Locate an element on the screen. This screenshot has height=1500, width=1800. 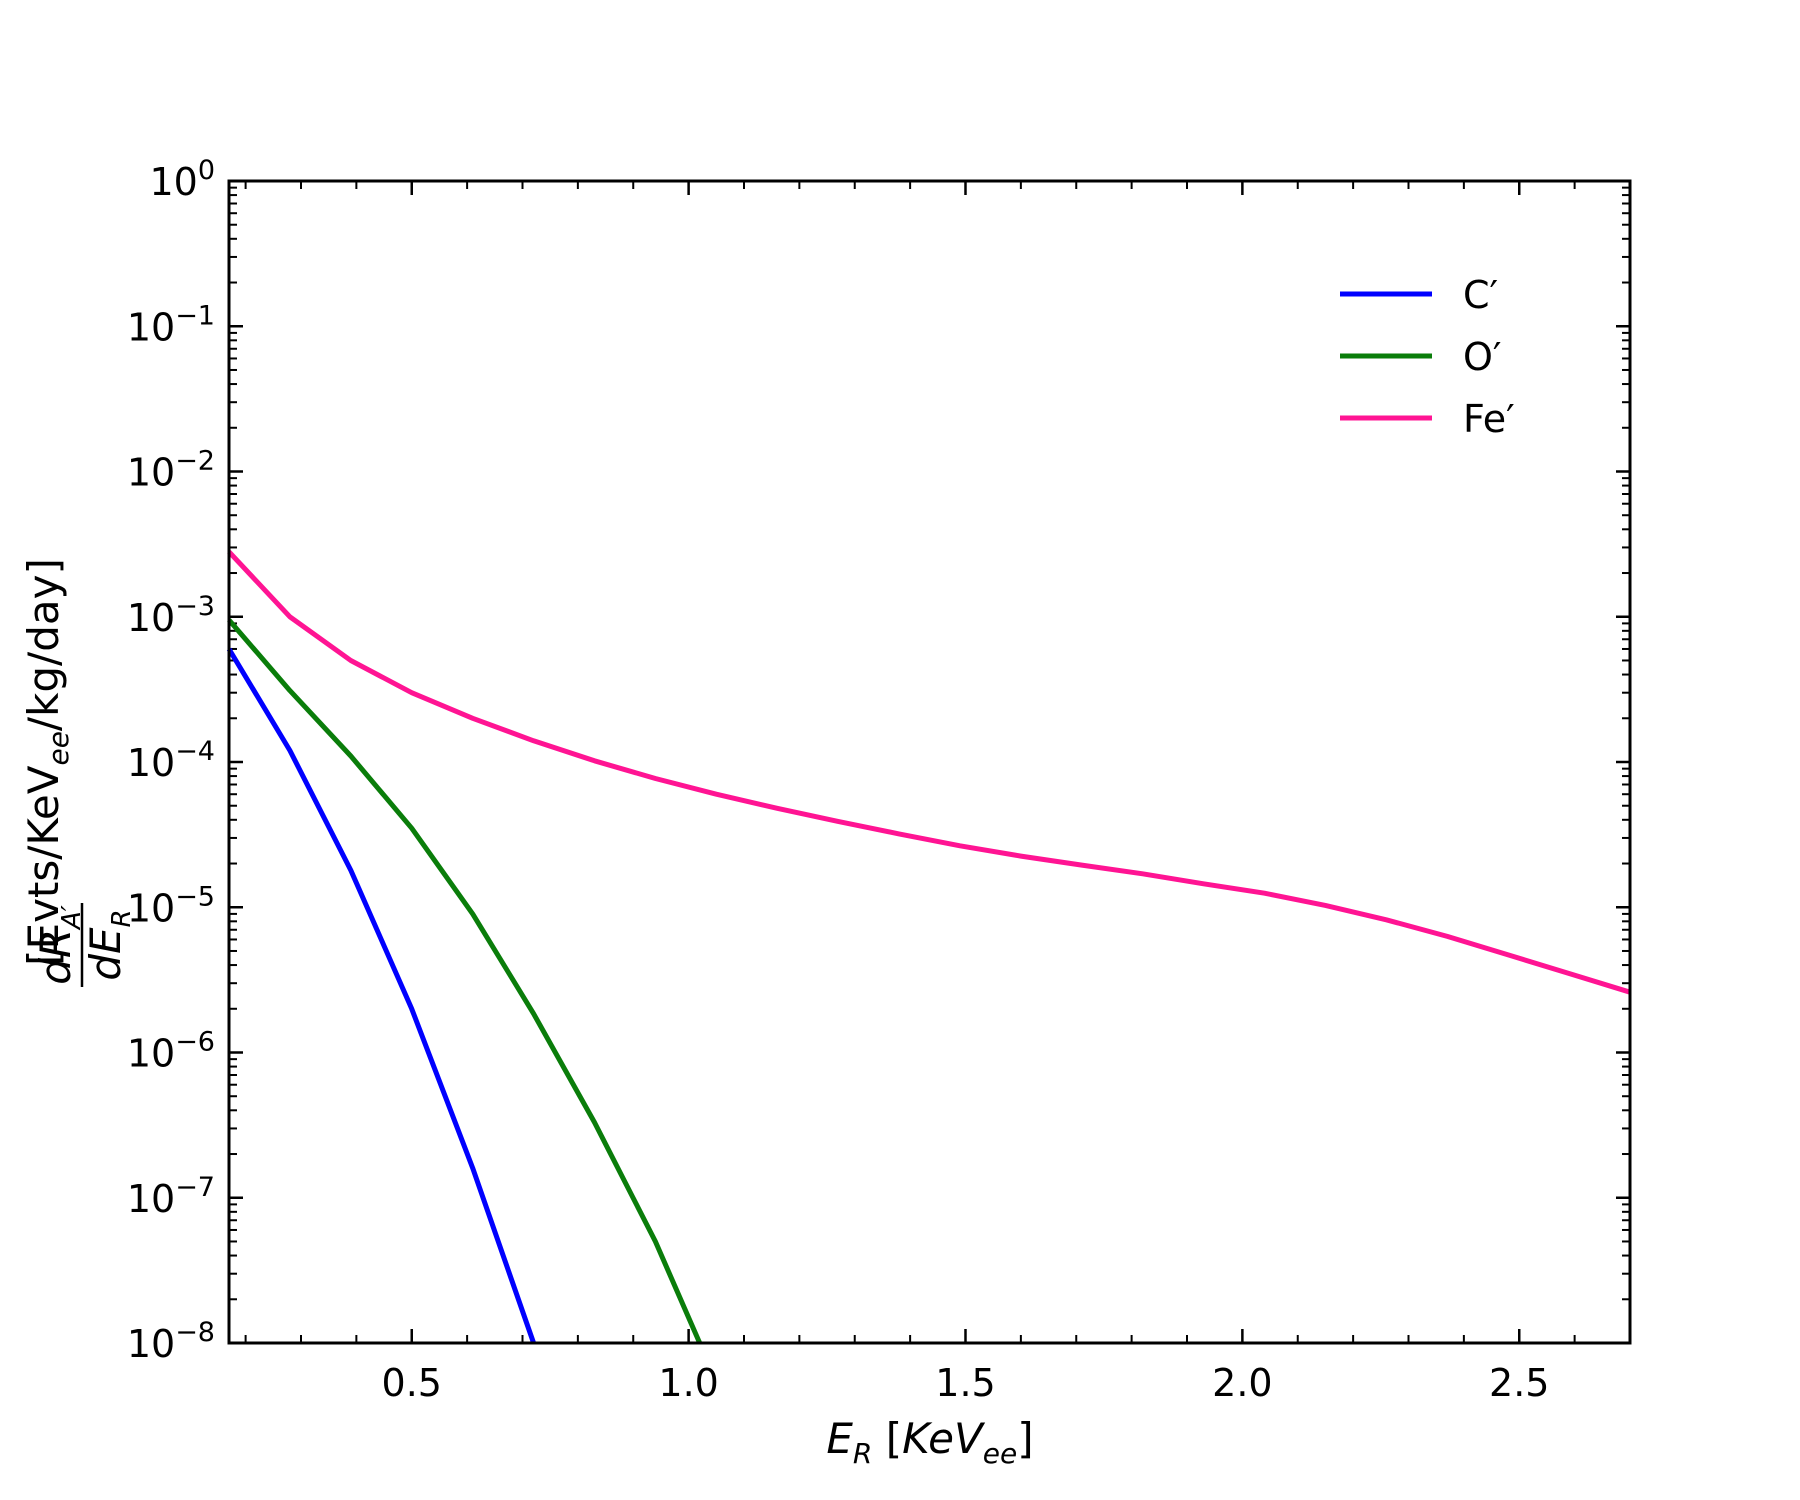
y-tick-label: 10⁻⁵ is located at coordinates (171, 905).